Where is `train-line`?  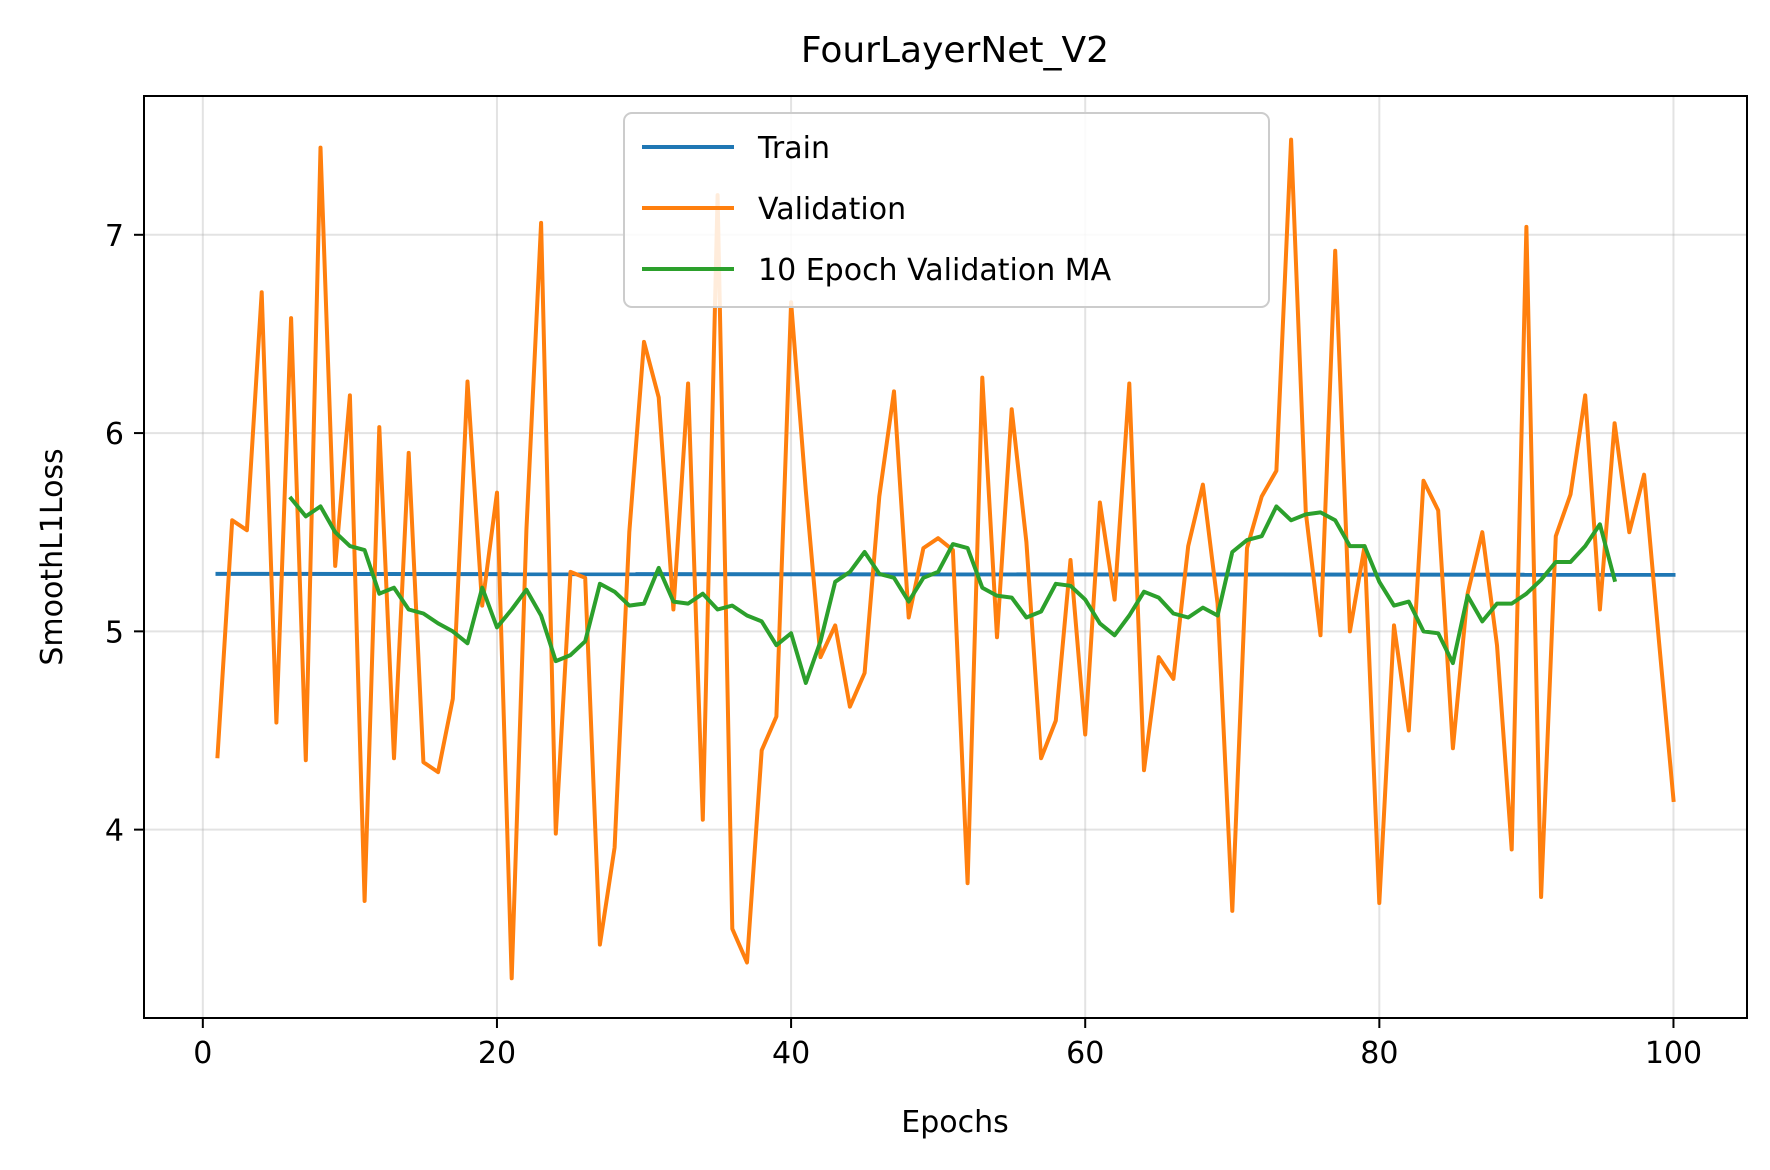 train-line is located at coordinates (945, 574).